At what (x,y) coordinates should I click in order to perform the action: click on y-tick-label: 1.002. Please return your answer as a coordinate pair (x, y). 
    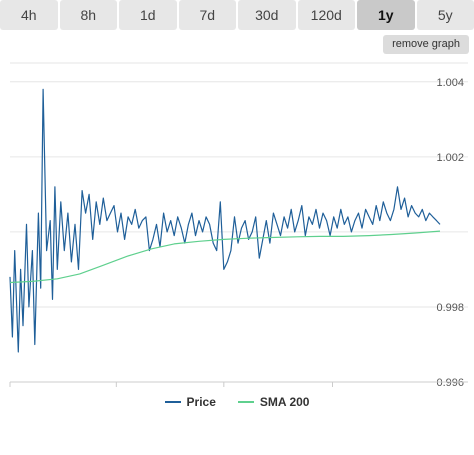
    Looking at the image, I should click on (450, 158).